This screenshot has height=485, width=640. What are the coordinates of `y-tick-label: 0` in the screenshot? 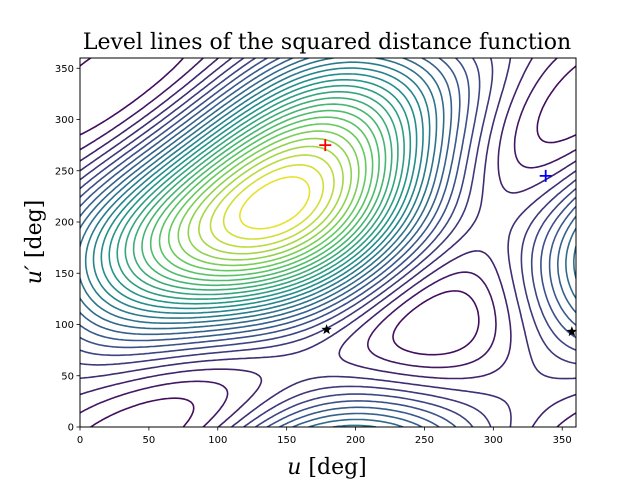 It's located at (71, 428).